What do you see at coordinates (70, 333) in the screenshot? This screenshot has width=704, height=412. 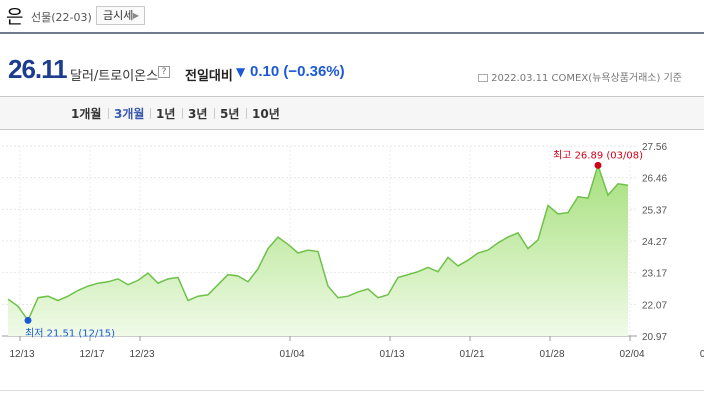 I see `min-label: 최저 21.51 (12/15)` at bounding box center [70, 333].